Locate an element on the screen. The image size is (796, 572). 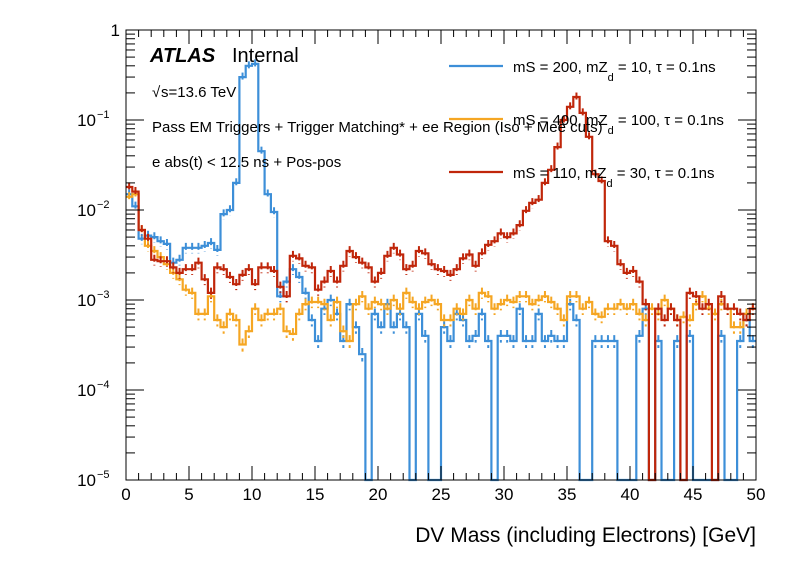
x-tick-label: 35 is located at coordinates (567, 494).